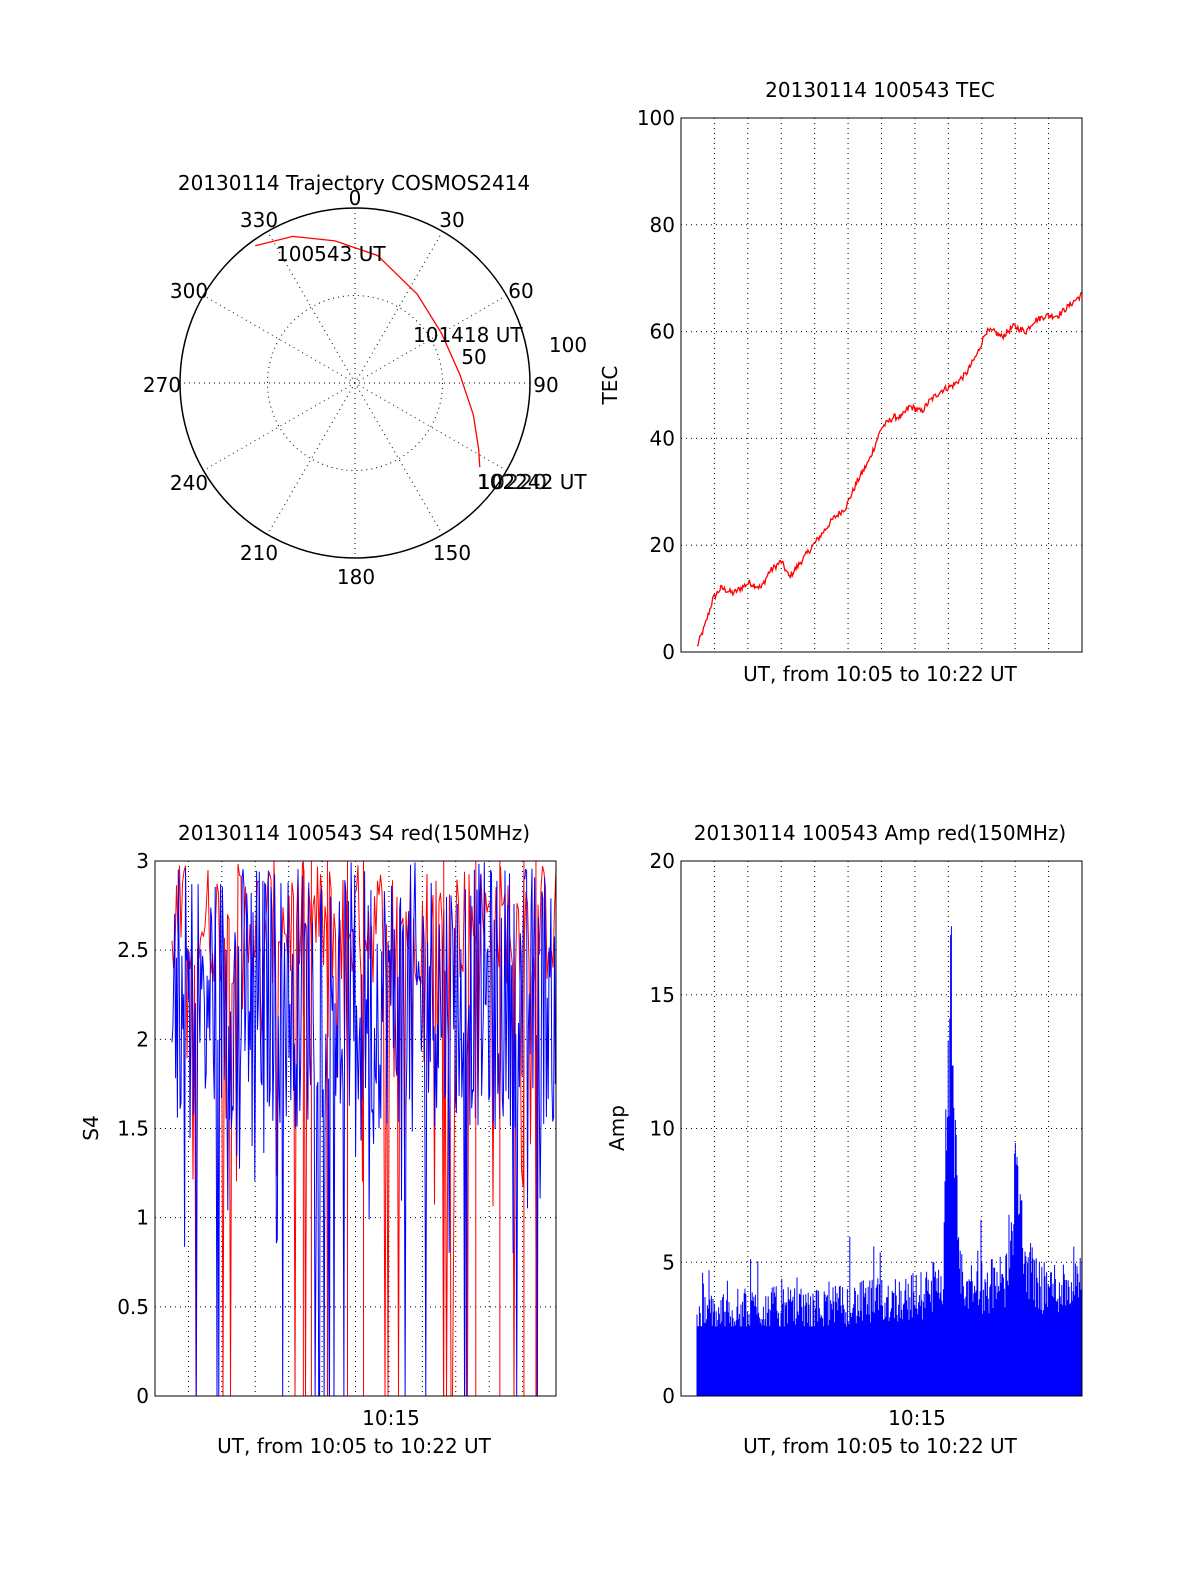  Describe the element at coordinates (668, 1396) in the screenshot. I see `amp-ytick-label: 0` at that location.